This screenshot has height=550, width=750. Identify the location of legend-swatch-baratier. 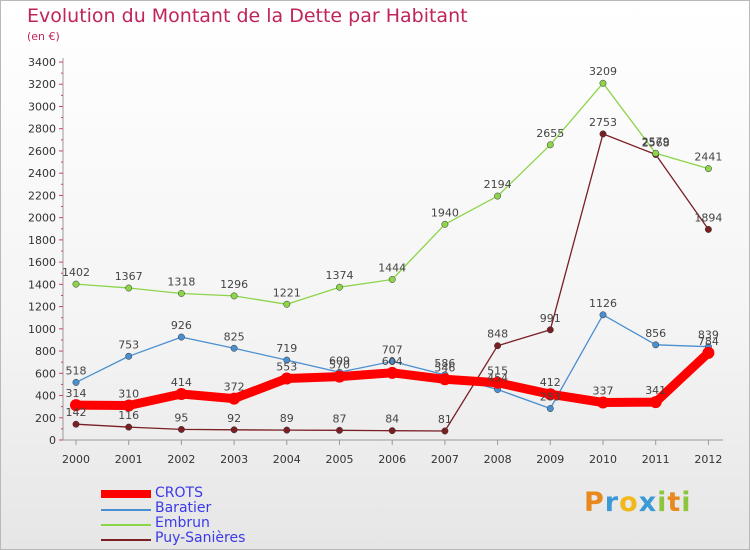
(126, 510).